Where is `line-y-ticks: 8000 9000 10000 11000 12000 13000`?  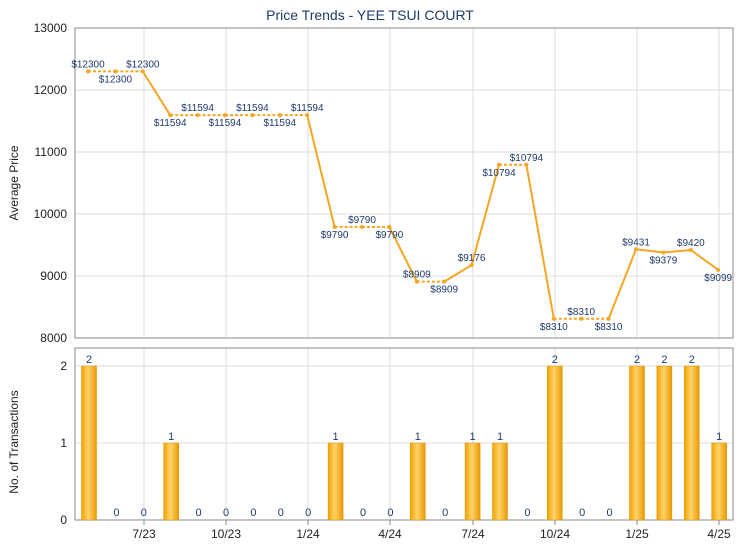 line-y-ticks: 8000 9000 10000 11000 12000 13000 is located at coordinates (51, 183).